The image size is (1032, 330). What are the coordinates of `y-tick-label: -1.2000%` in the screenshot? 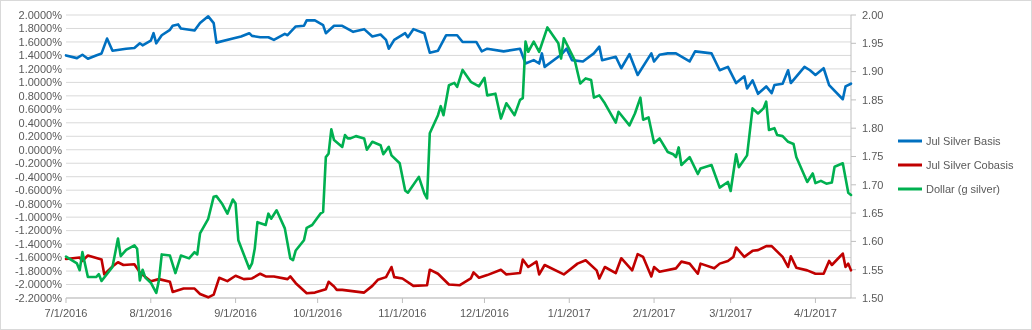 It's located at (38, 230).